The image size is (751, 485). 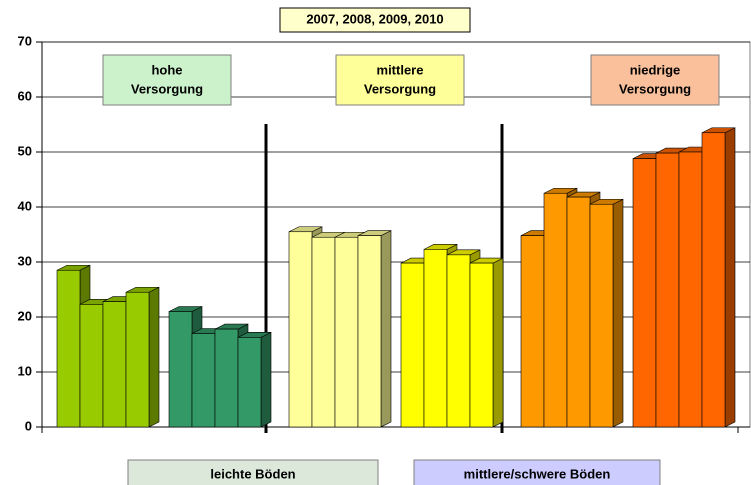 What do you see at coordinates (655, 69) in the screenshot?
I see `supply-label: niedrige` at bounding box center [655, 69].